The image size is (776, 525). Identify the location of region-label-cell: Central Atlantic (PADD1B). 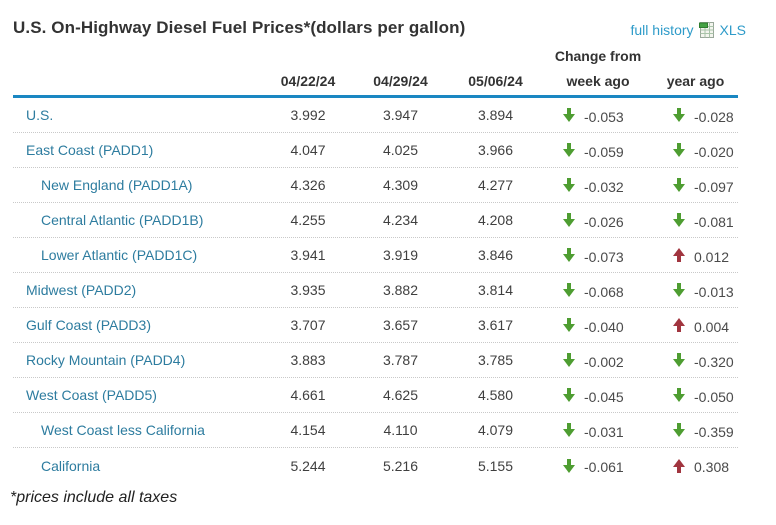
(138, 220).